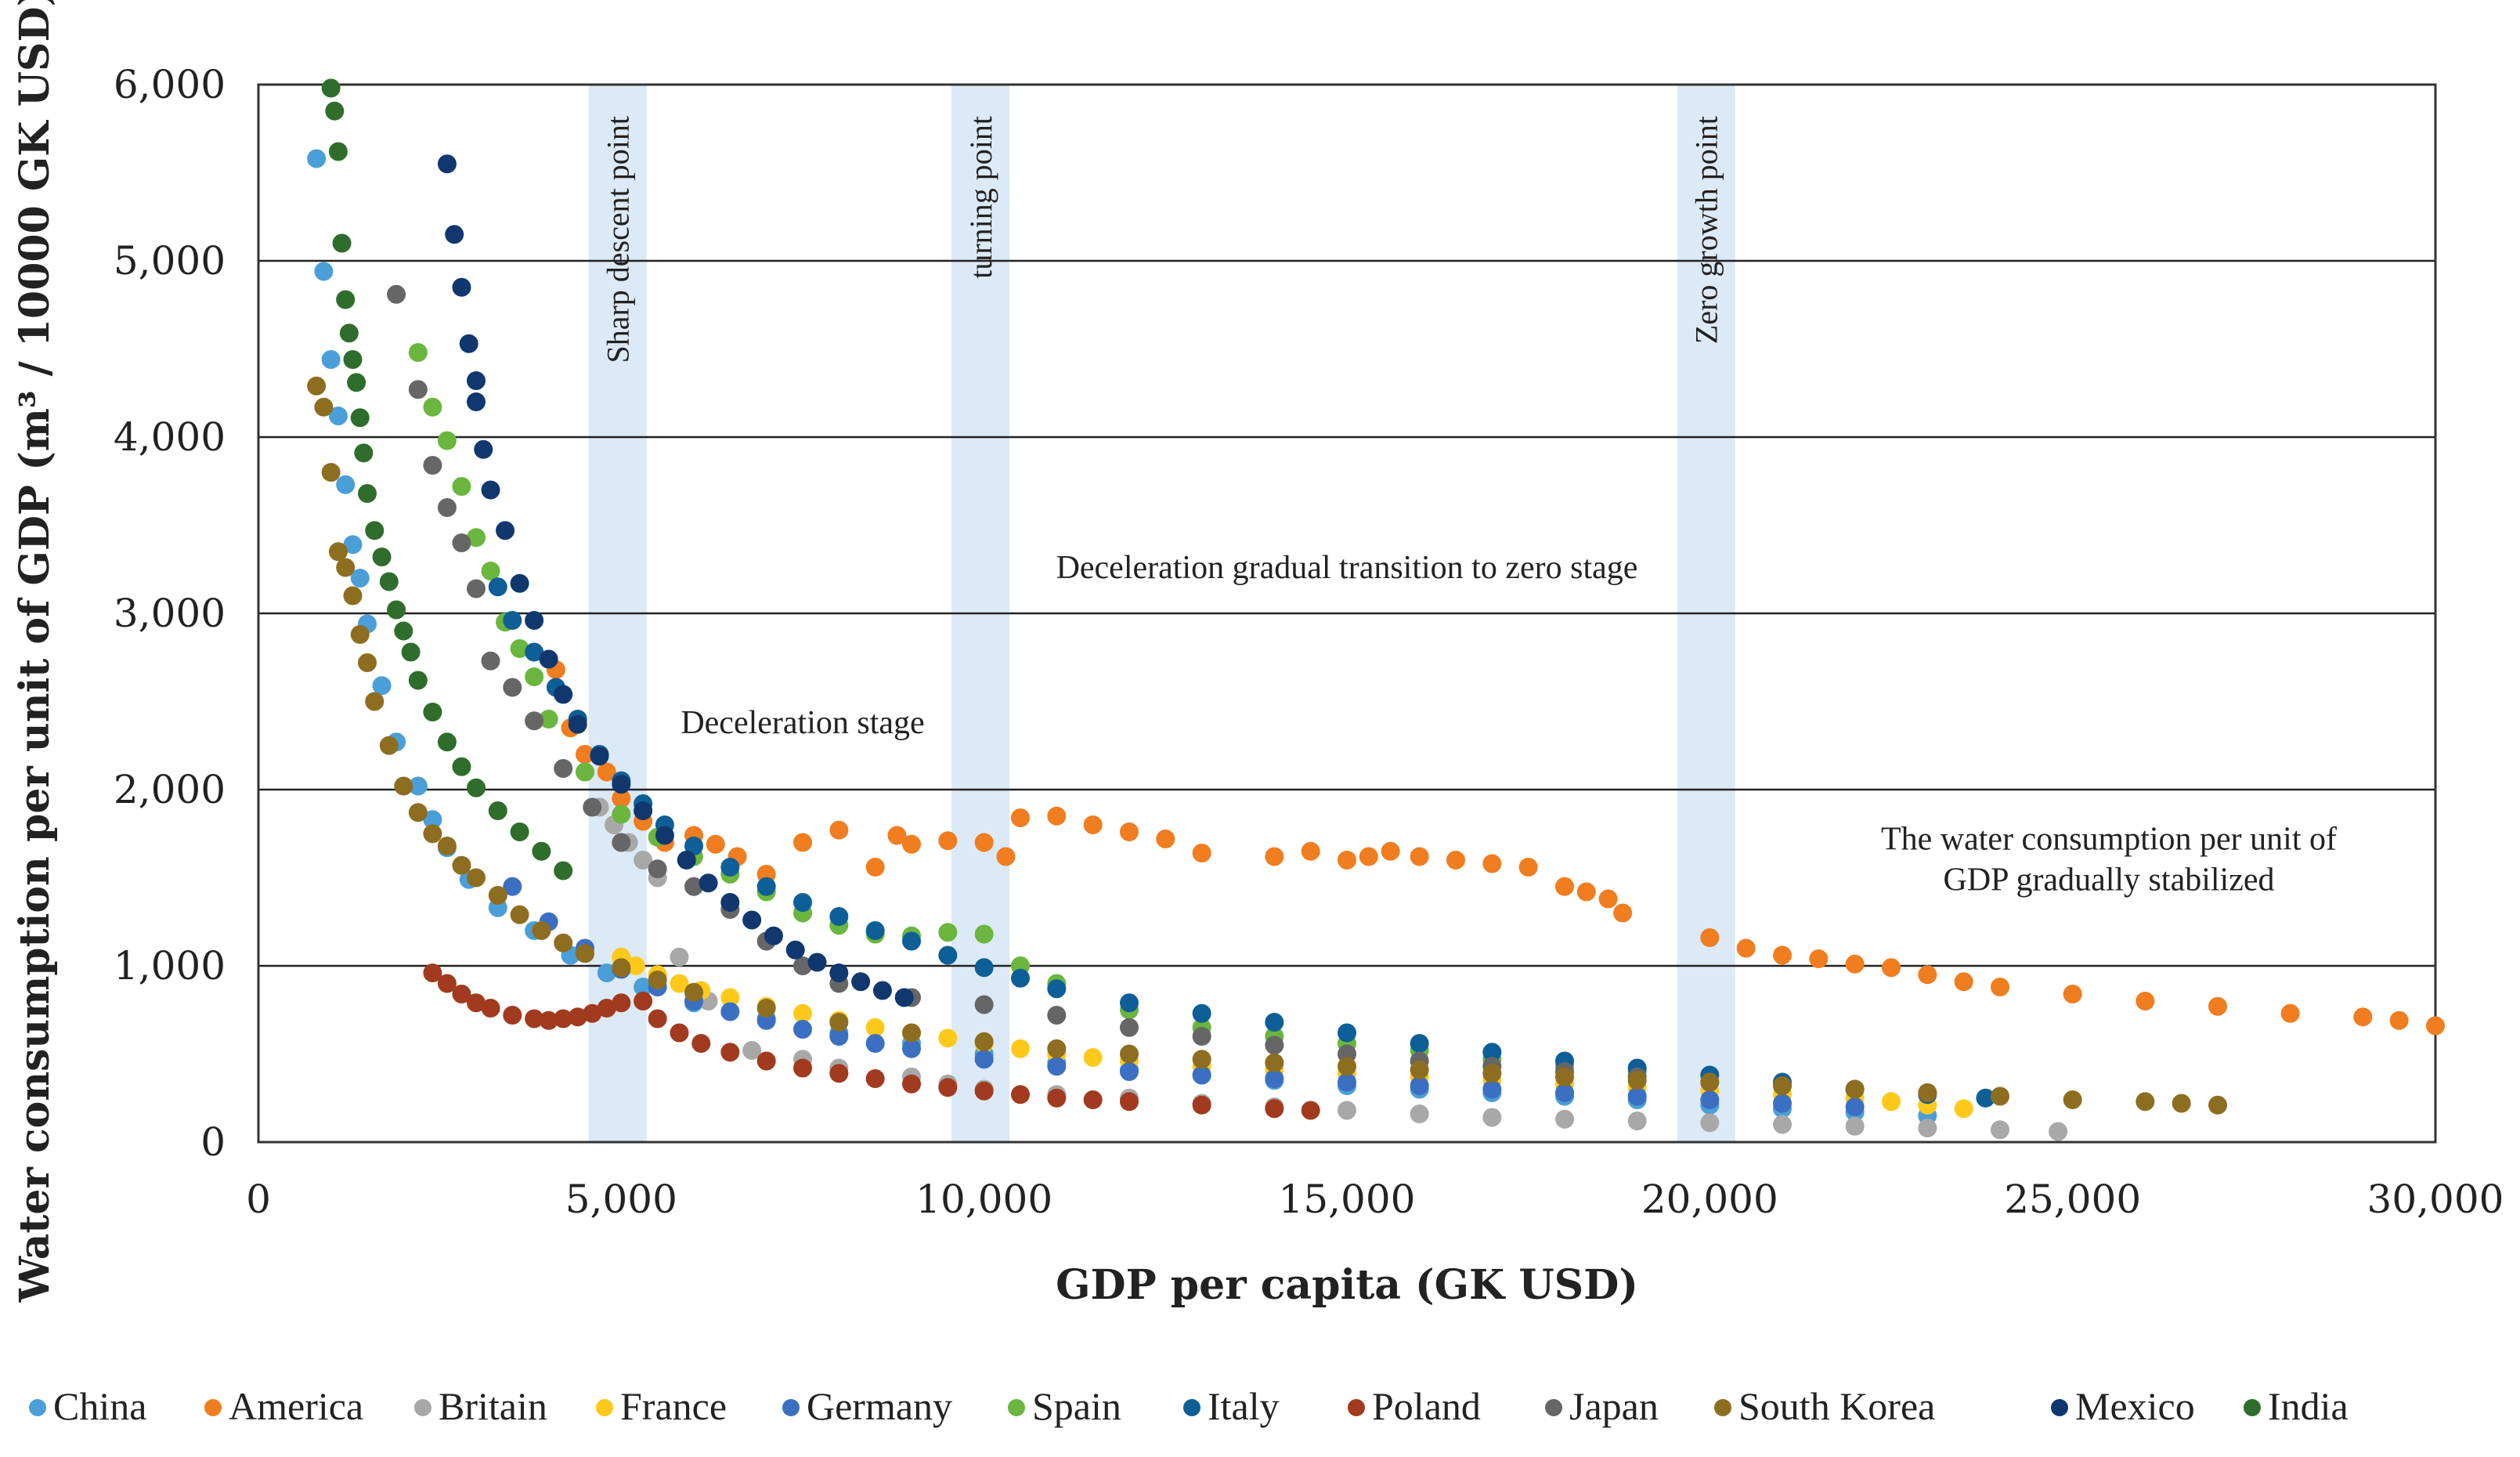 Image resolution: width=2520 pixels, height=1457 pixels. What do you see at coordinates (802, 723) in the screenshot?
I see `annotation: Deceleration stage` at bounding box center [802, 723].